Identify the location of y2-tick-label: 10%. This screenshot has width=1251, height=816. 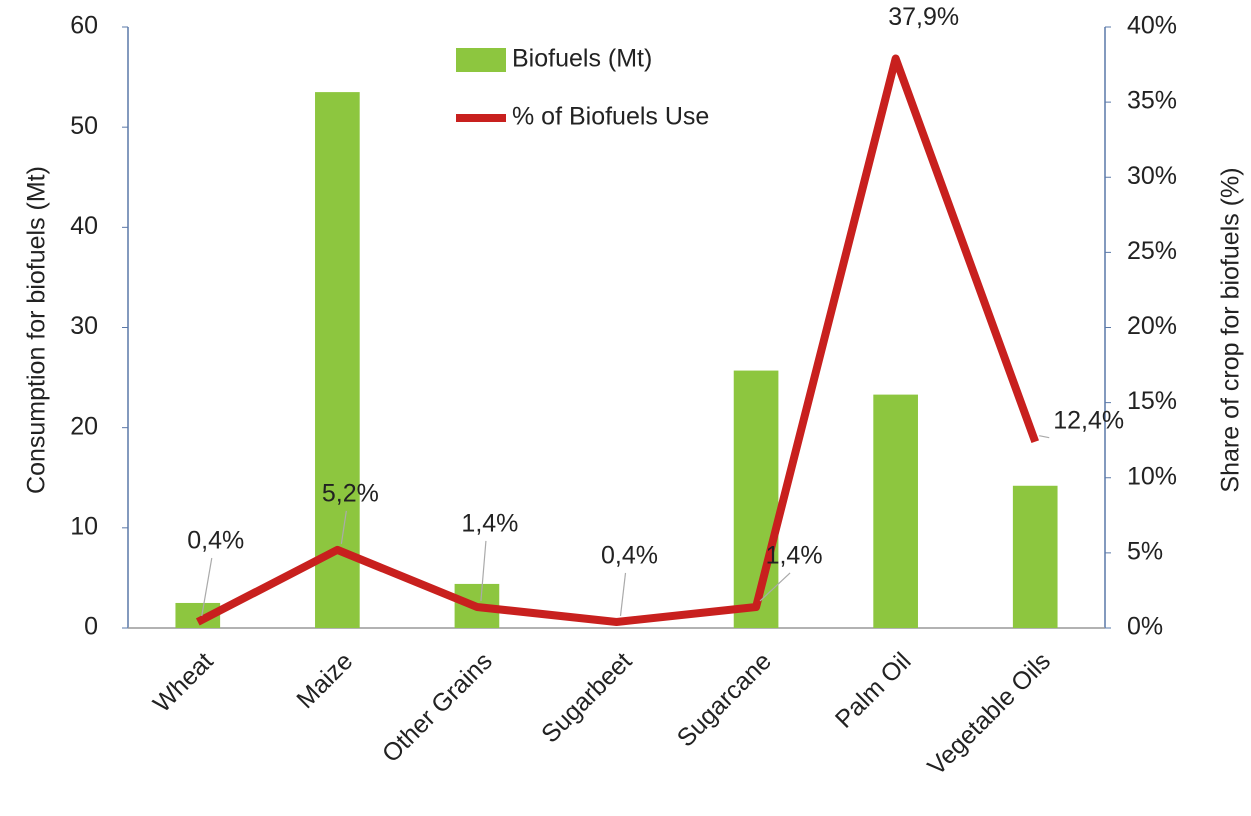
(1152, 476).